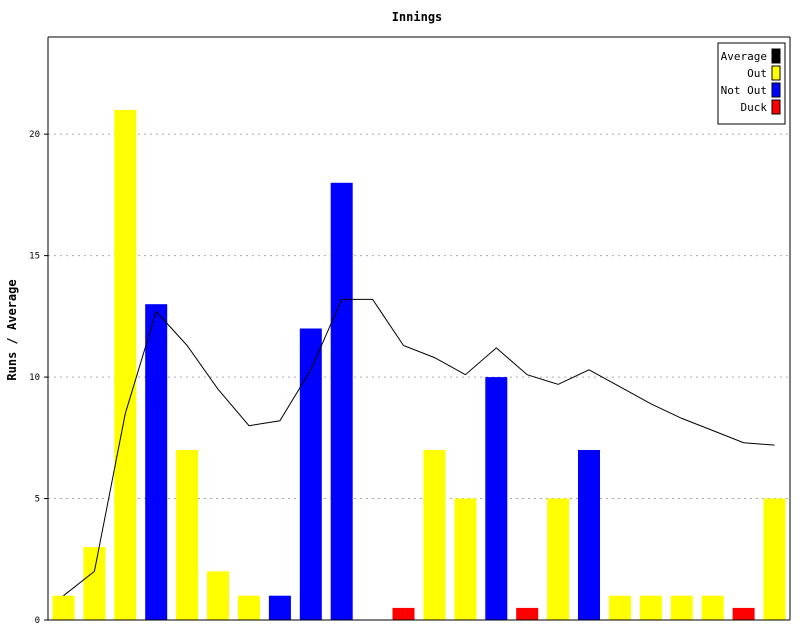  I want to click on legend-label-out: Out, so click(757, 73).